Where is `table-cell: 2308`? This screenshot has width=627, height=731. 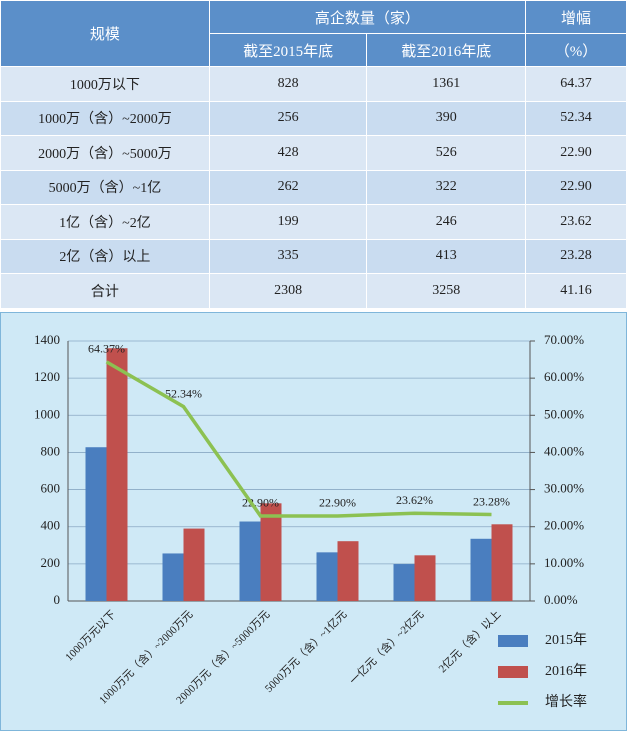 table-cell: 2308 is located at coordinates (288, 291).